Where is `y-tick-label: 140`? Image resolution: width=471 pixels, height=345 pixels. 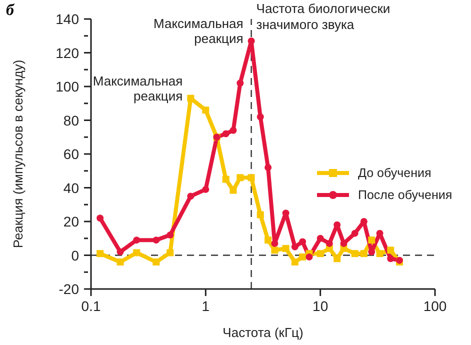 y-tick-label: 140 is located at coordinates (68, 19).